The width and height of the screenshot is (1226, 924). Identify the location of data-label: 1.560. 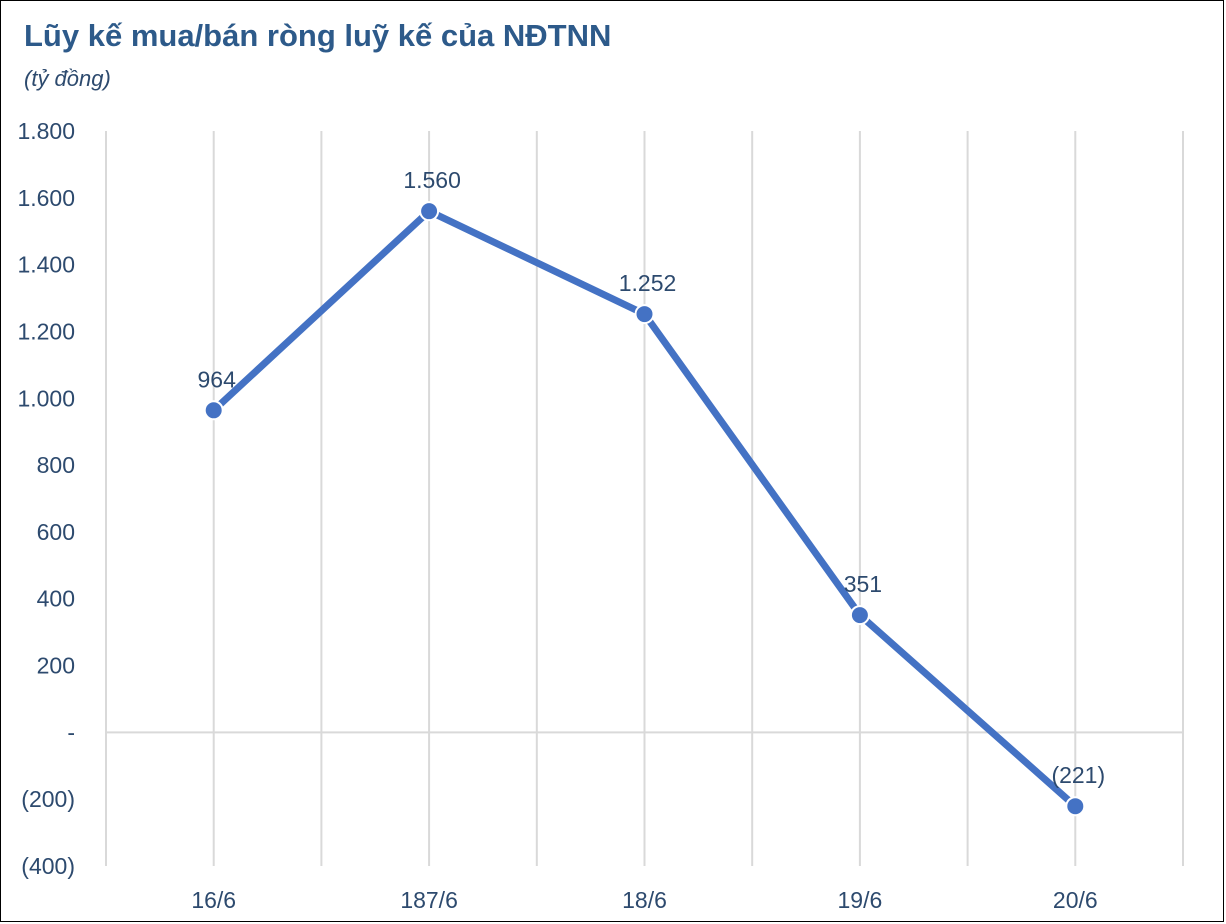
(432, 180).